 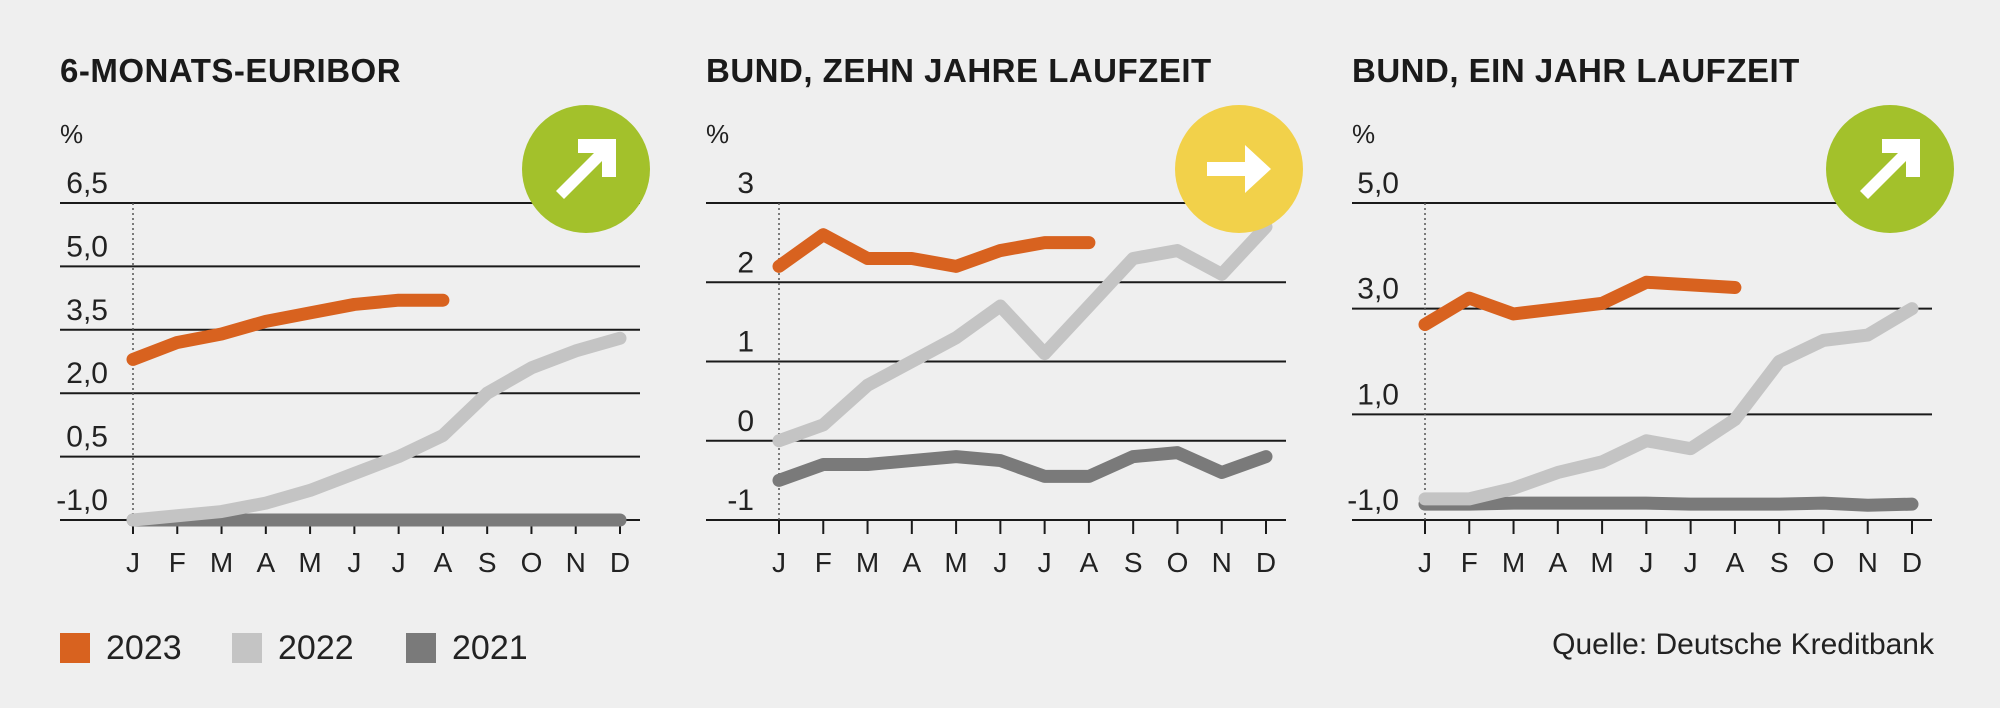 What do you see at coordinates (1378, 394) in the screenshot?
I see `y-tick-label: 1,0` at bounding box center [1378, 394].